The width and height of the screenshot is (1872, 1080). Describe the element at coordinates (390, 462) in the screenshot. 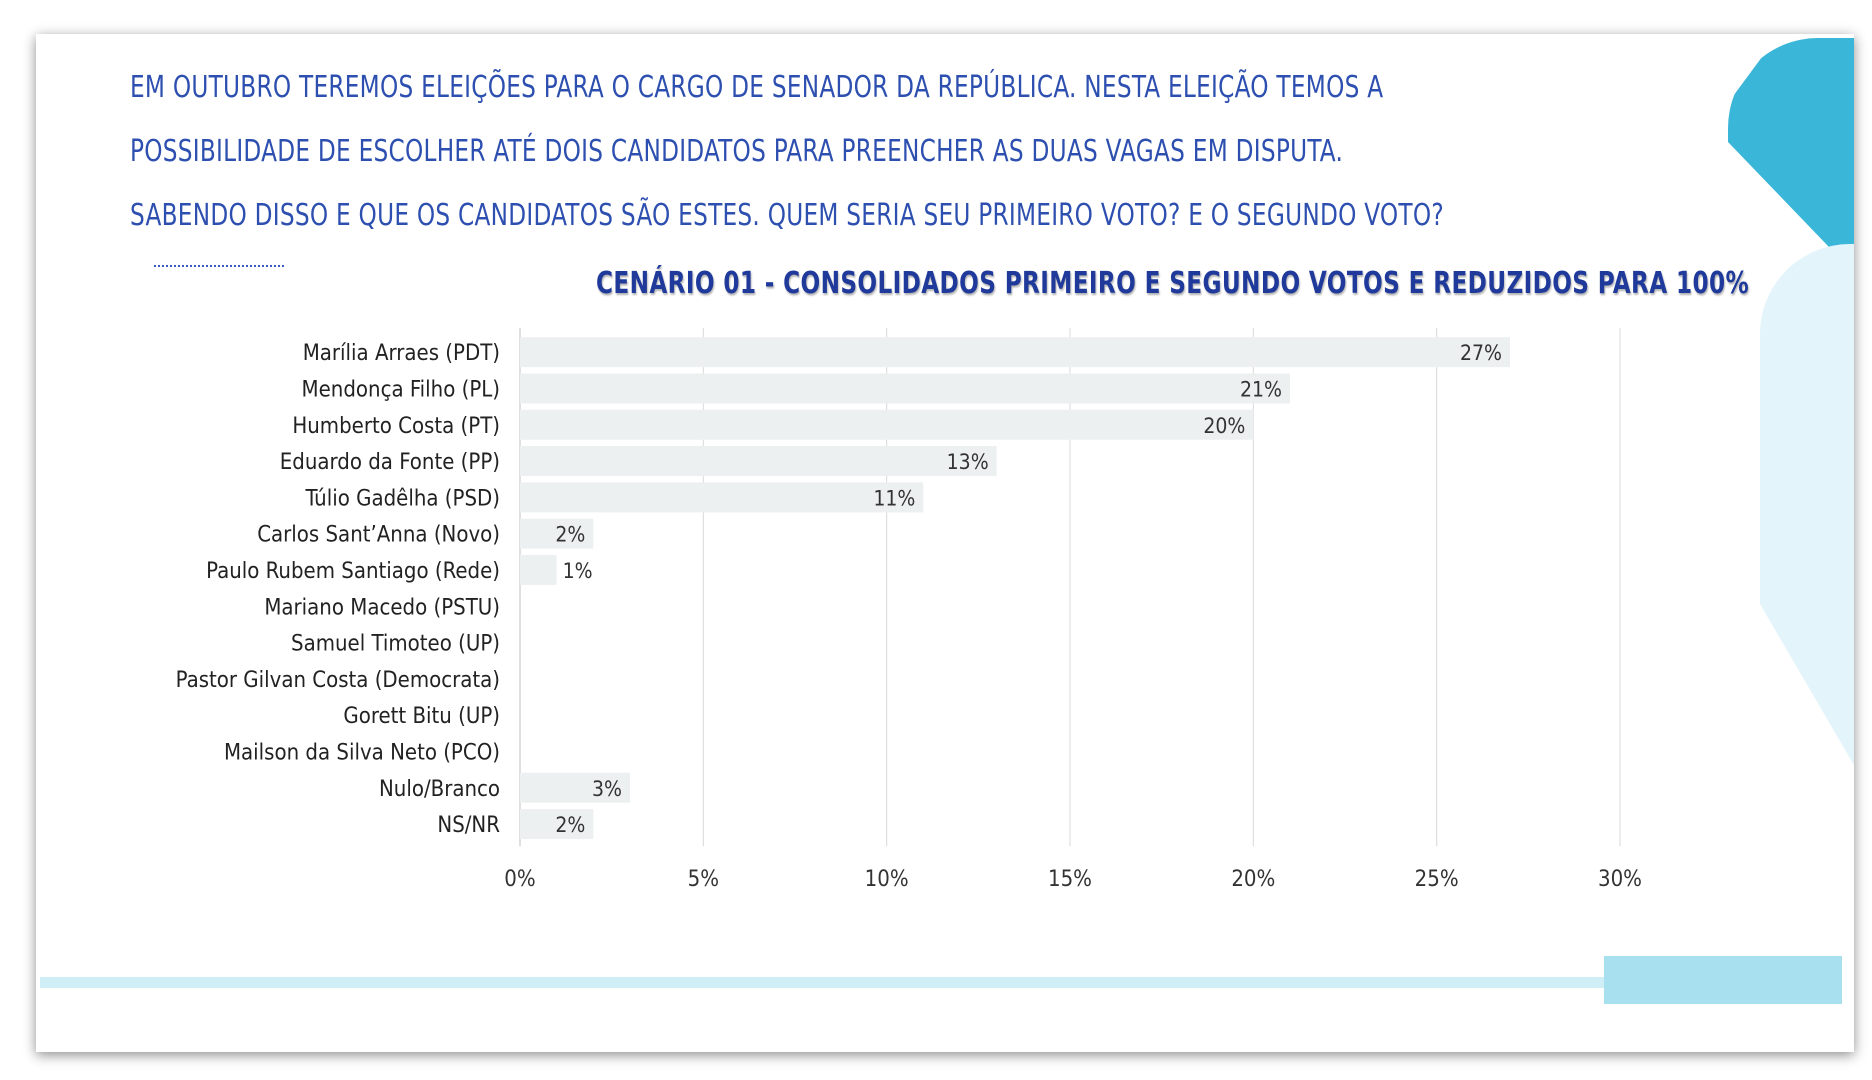

I see `category-label: Eduardo da Fonte (PP)` at that location.